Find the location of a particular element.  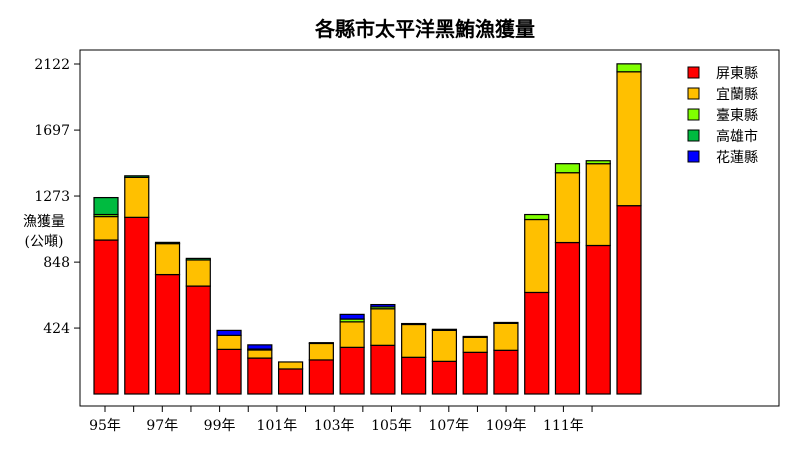

y-tick-label: 1697 is located at coordinates (52, 131).